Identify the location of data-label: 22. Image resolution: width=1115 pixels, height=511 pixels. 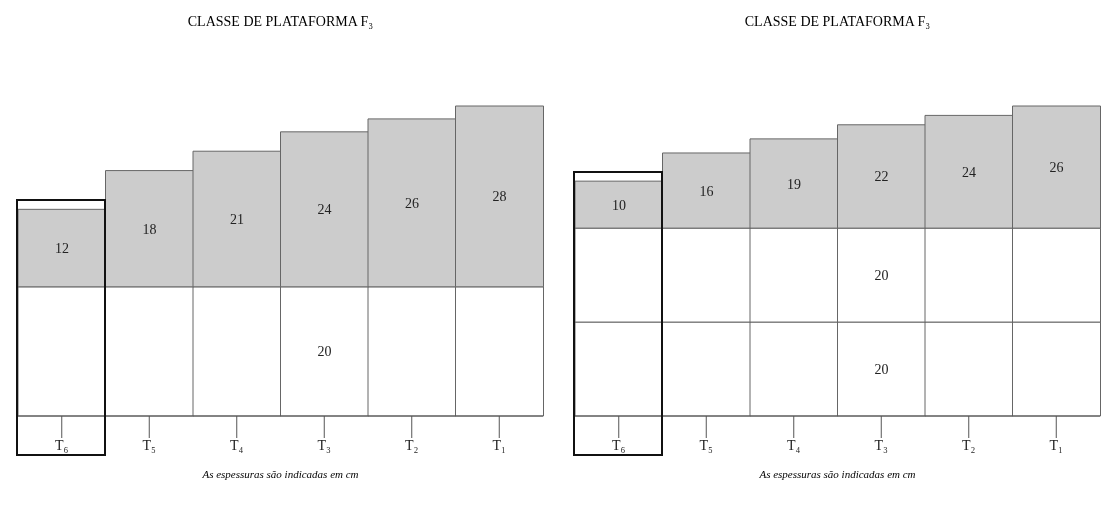
(881, 177).